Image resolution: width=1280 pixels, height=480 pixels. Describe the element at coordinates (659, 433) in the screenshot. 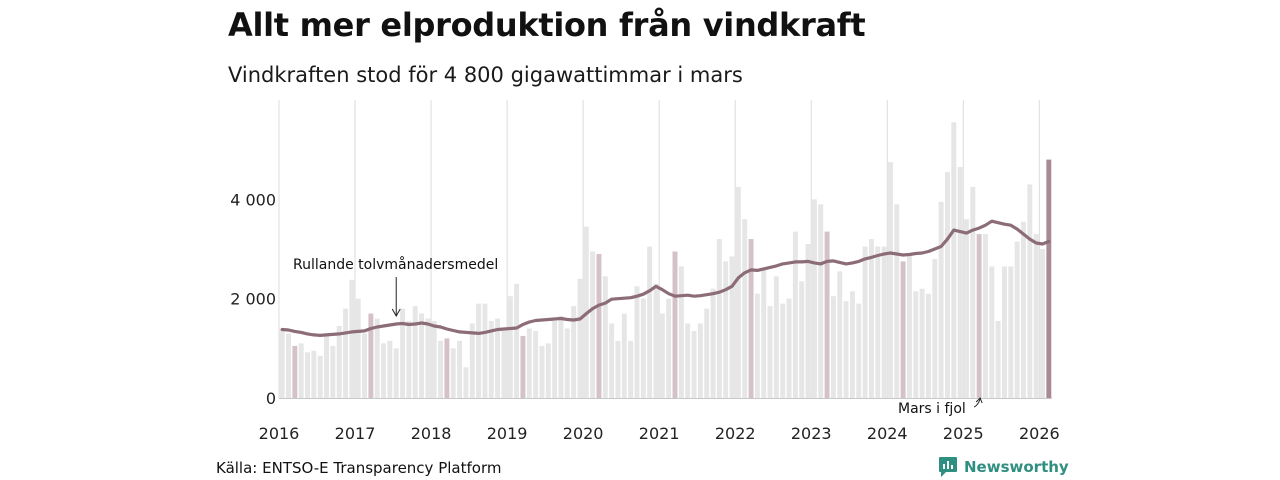

I see `x-tick-label: 2021` at that location.